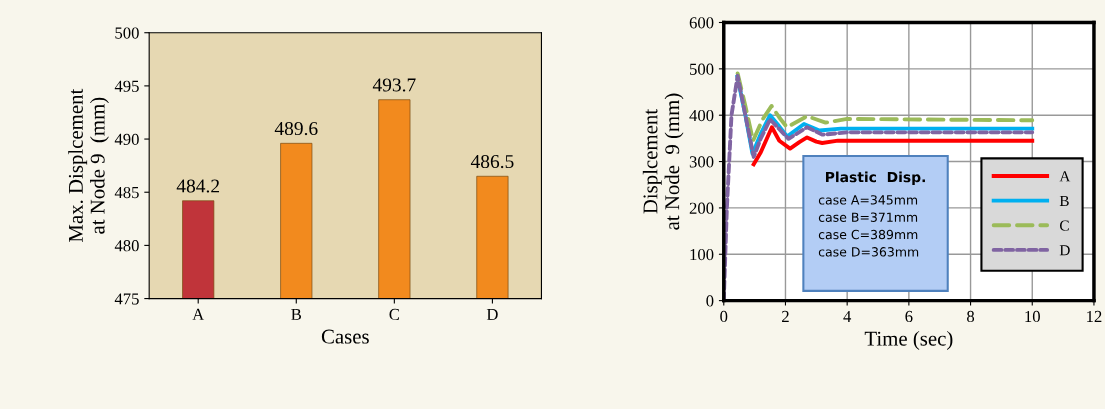  What do you see at coordinates (868, 217) in the screenshot?
I see `annotation: case B=371mm` at bounding box center [868, 217].